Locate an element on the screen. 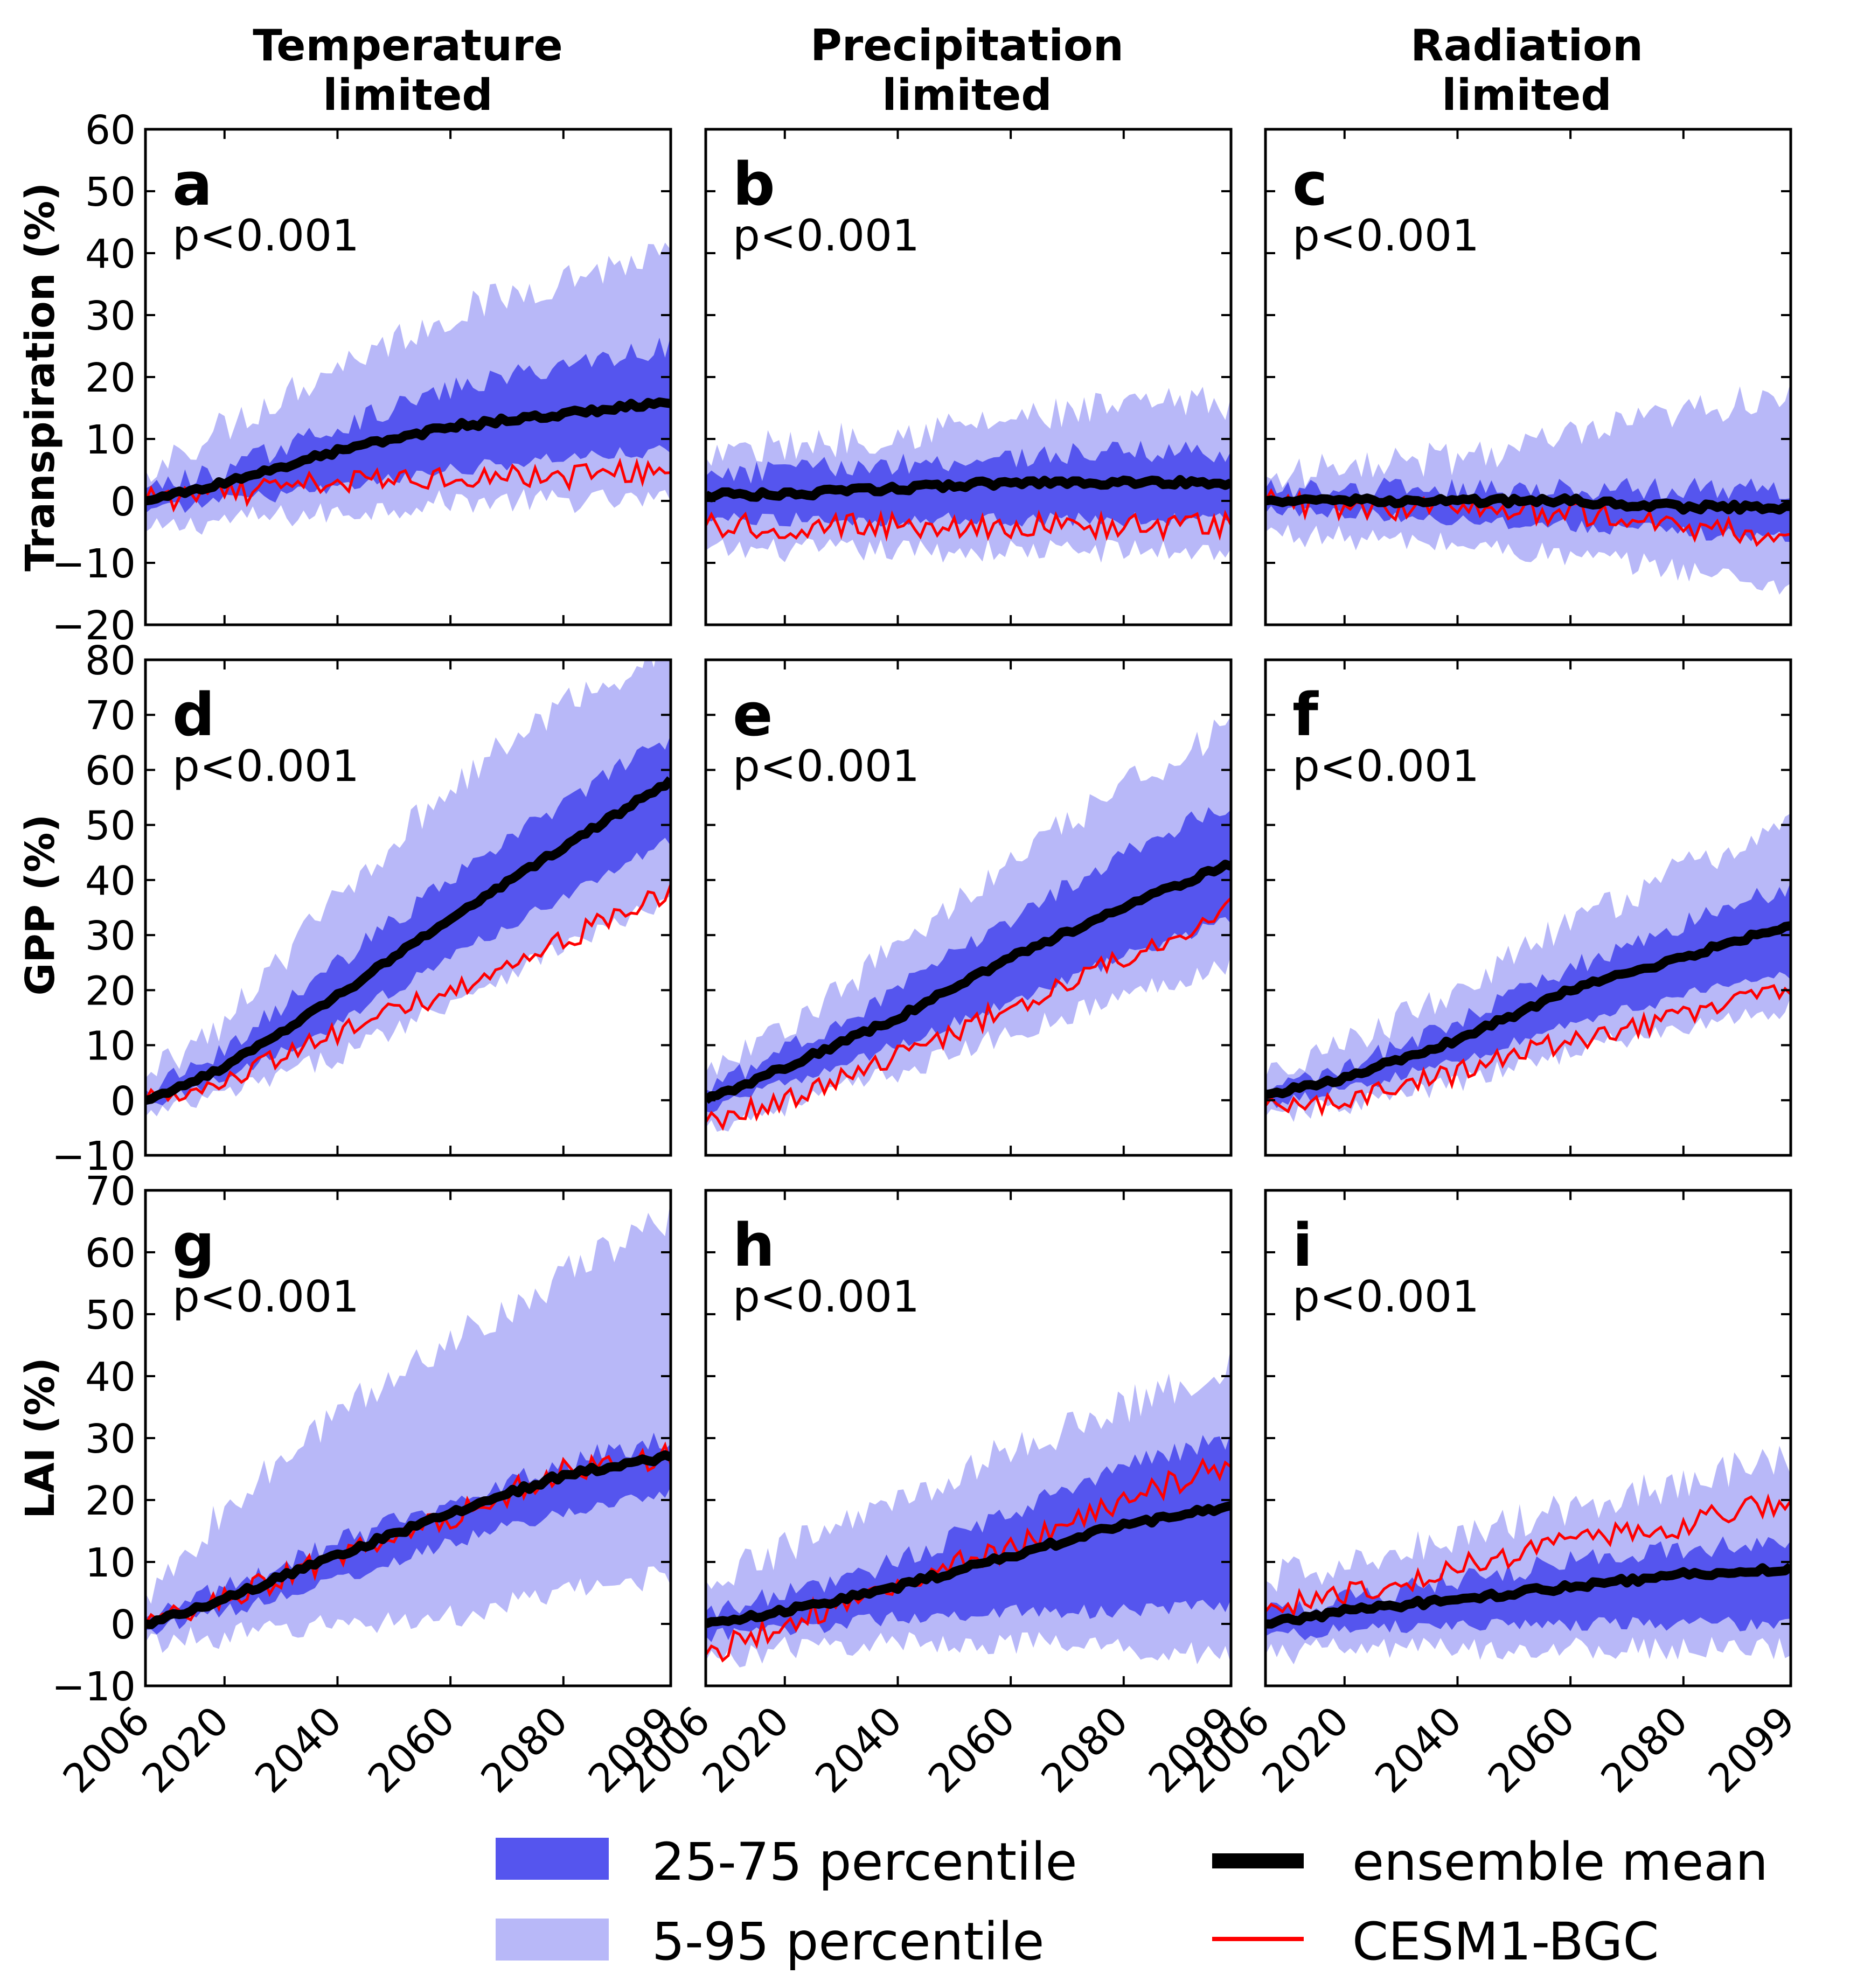  p-value-g: p<0.001 is located at coordinates (265, 1297).